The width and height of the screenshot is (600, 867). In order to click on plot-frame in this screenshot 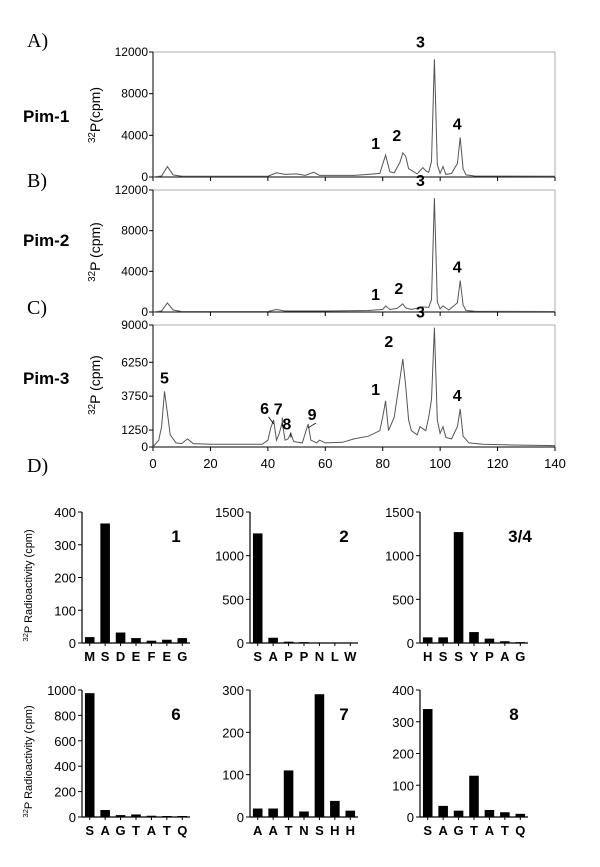, I will do `click(354, 251)`.